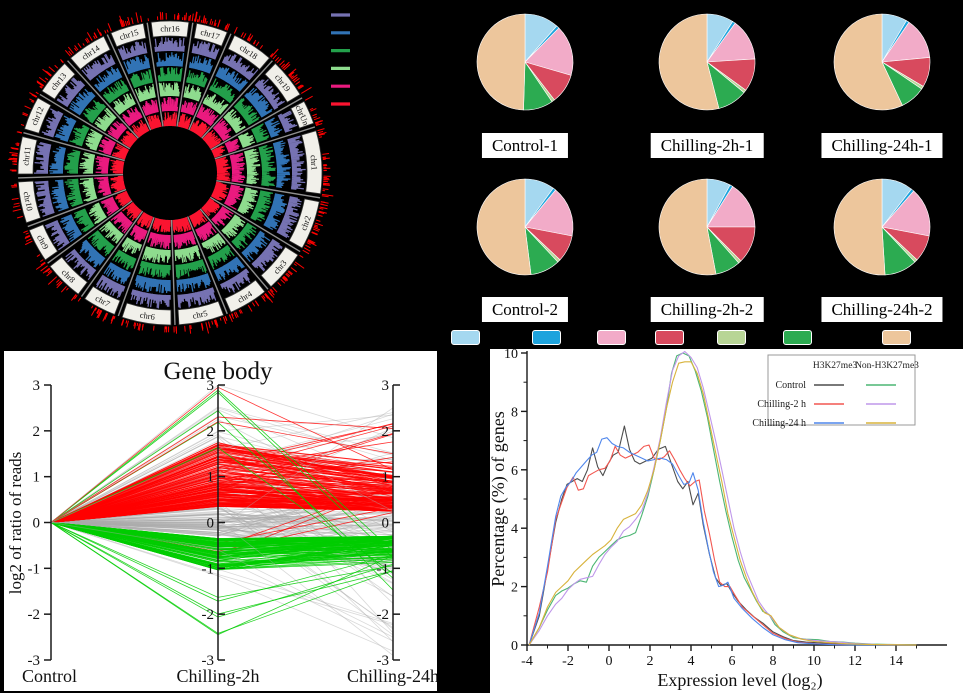 Image resolution: width=963 pixels, height=693 pixels. What do you see at coordinates (34, 615) in the screenshot?
I see `genebody-tick-label: -2` at bounding box center [34, 615].